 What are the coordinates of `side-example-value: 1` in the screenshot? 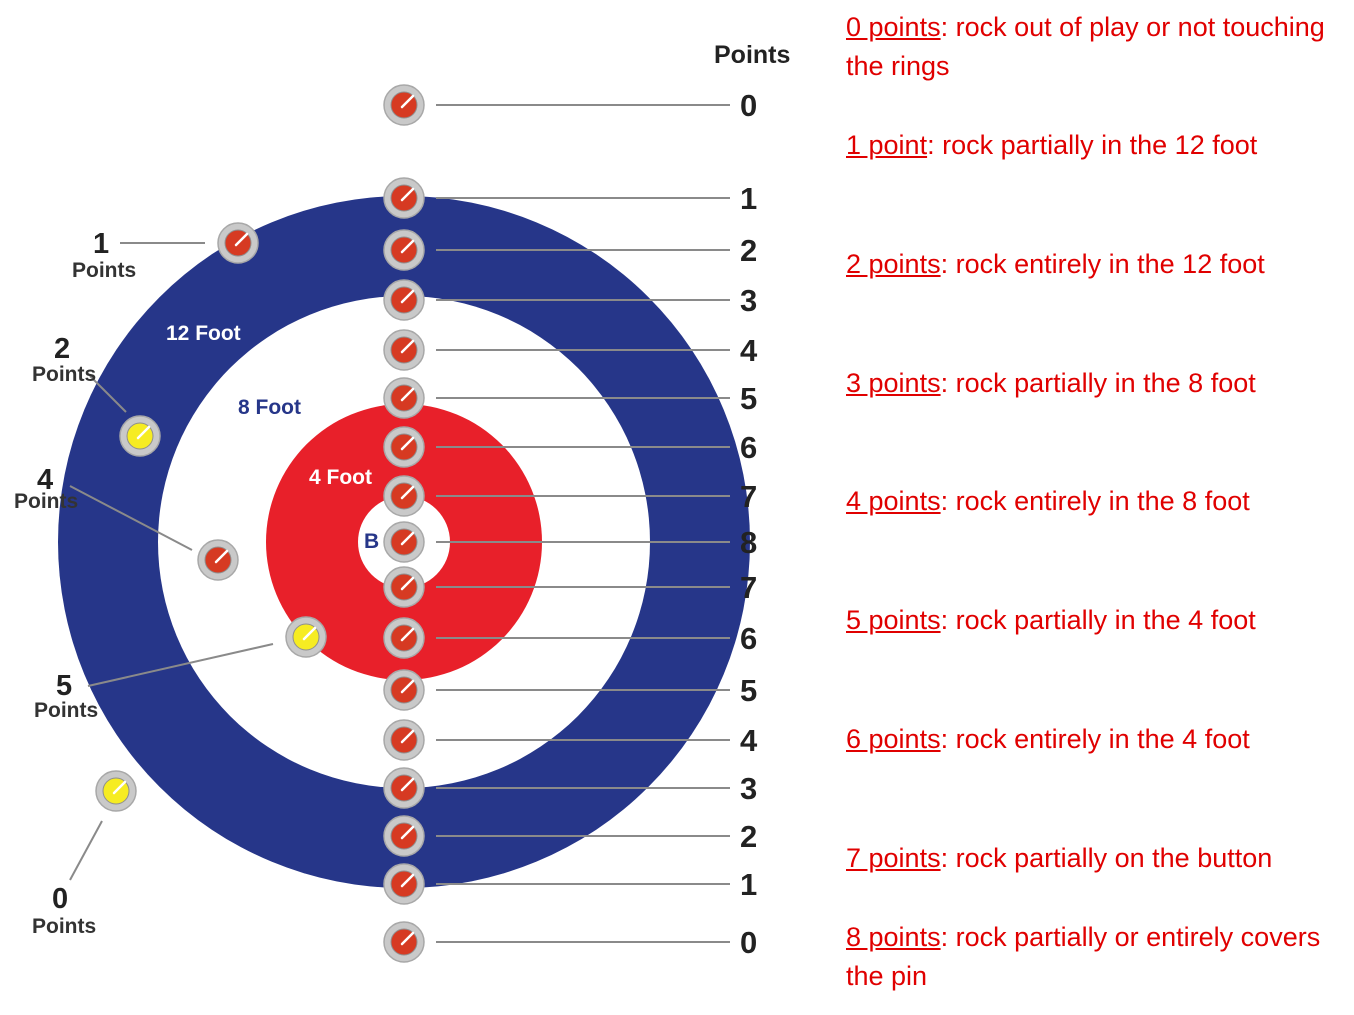 It's located at (101, 244).